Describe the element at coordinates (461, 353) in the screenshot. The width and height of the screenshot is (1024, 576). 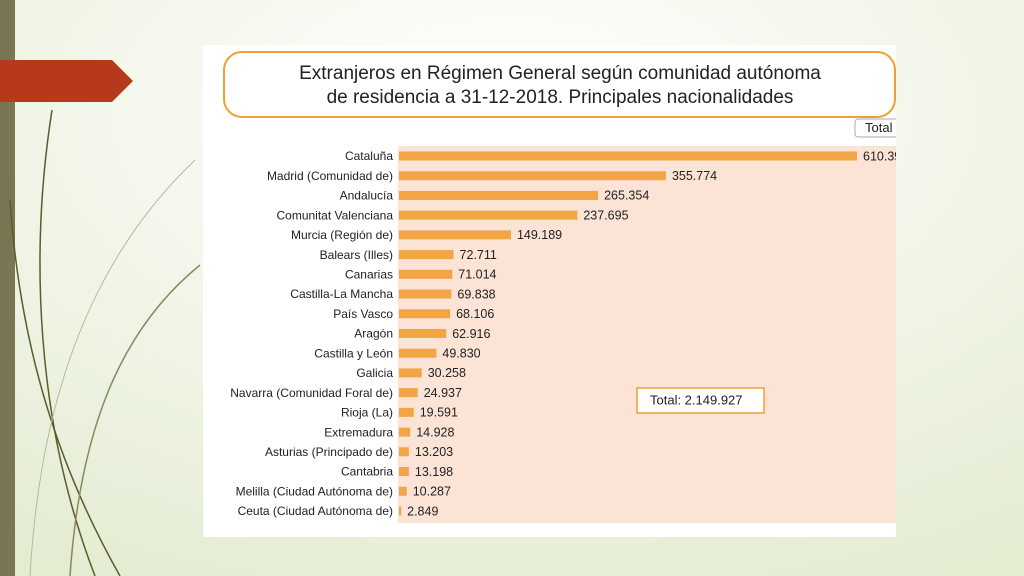
I see `value-label: 49.830` at that location.